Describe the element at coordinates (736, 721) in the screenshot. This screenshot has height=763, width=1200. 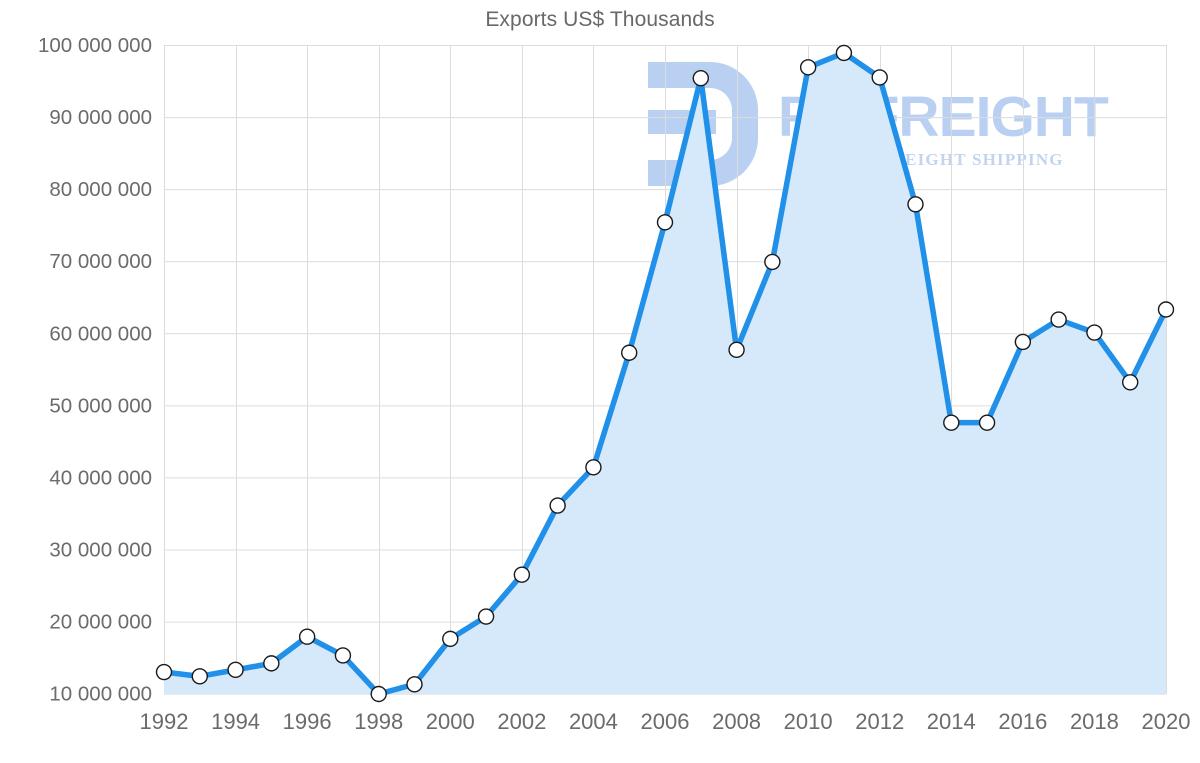
I see `x-axis-tick-label: 2008` at that location.